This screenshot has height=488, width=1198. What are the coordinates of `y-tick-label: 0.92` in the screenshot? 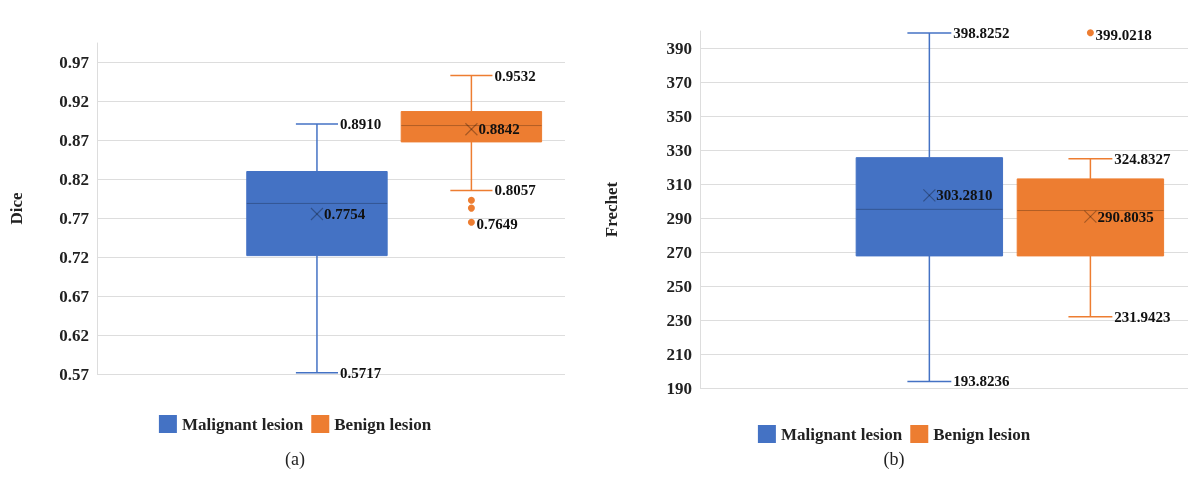 It's located at (74, 101).